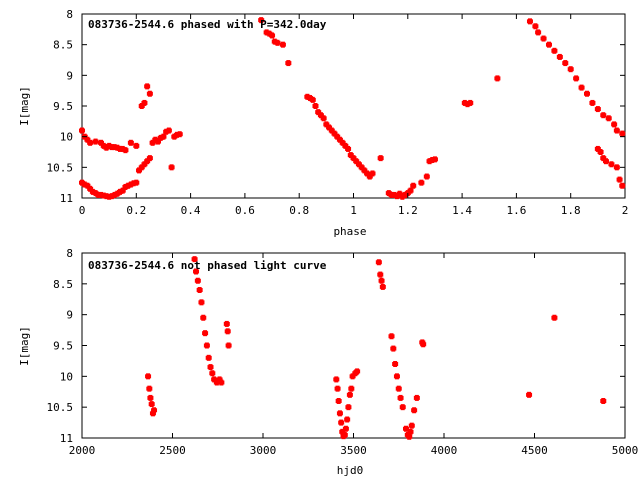 The width and height of the screenshot is (640, 480). What do you see at coordinates (207, 24) in the screenshot?
I see `chart-title: 083736-2544.6 phased with P=342.0day` at bounding box center [207, 24].